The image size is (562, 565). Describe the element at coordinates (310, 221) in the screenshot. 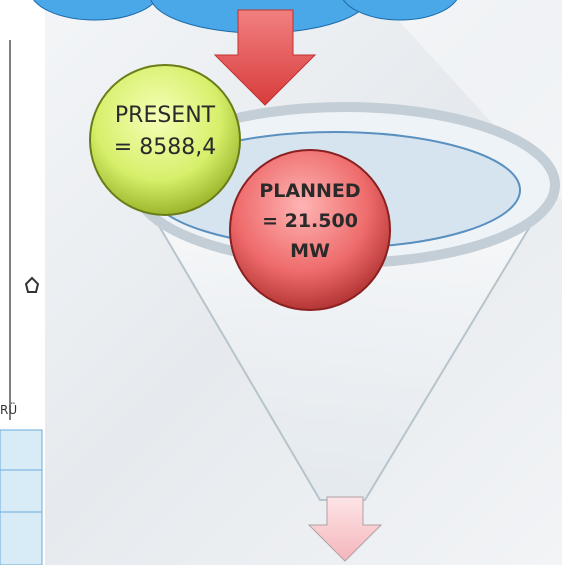

I see `planned-value: = 21.500` at that location.